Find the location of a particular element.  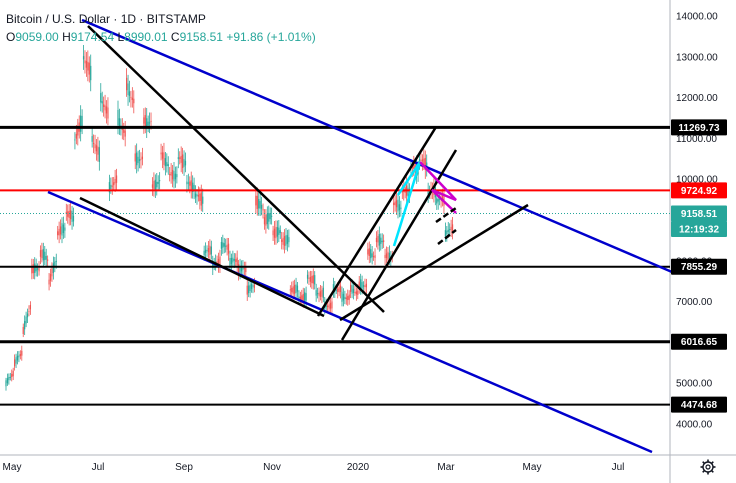

pattern-magenta is located at coordinates (438, 187).